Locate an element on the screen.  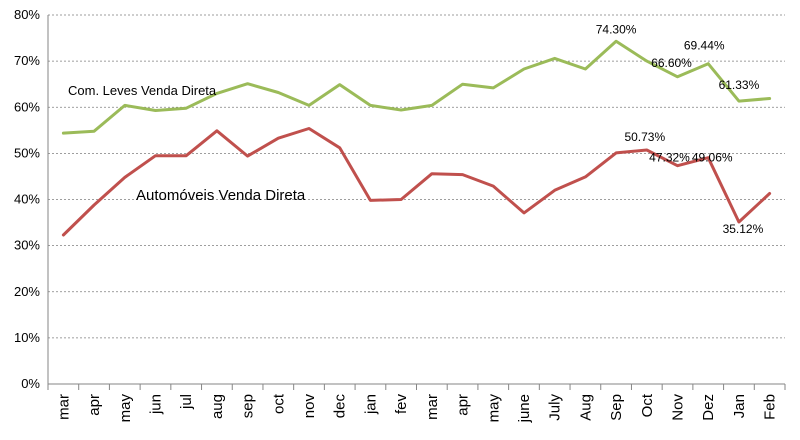
x-tick-label: fev is located at coordinates (401, 404).